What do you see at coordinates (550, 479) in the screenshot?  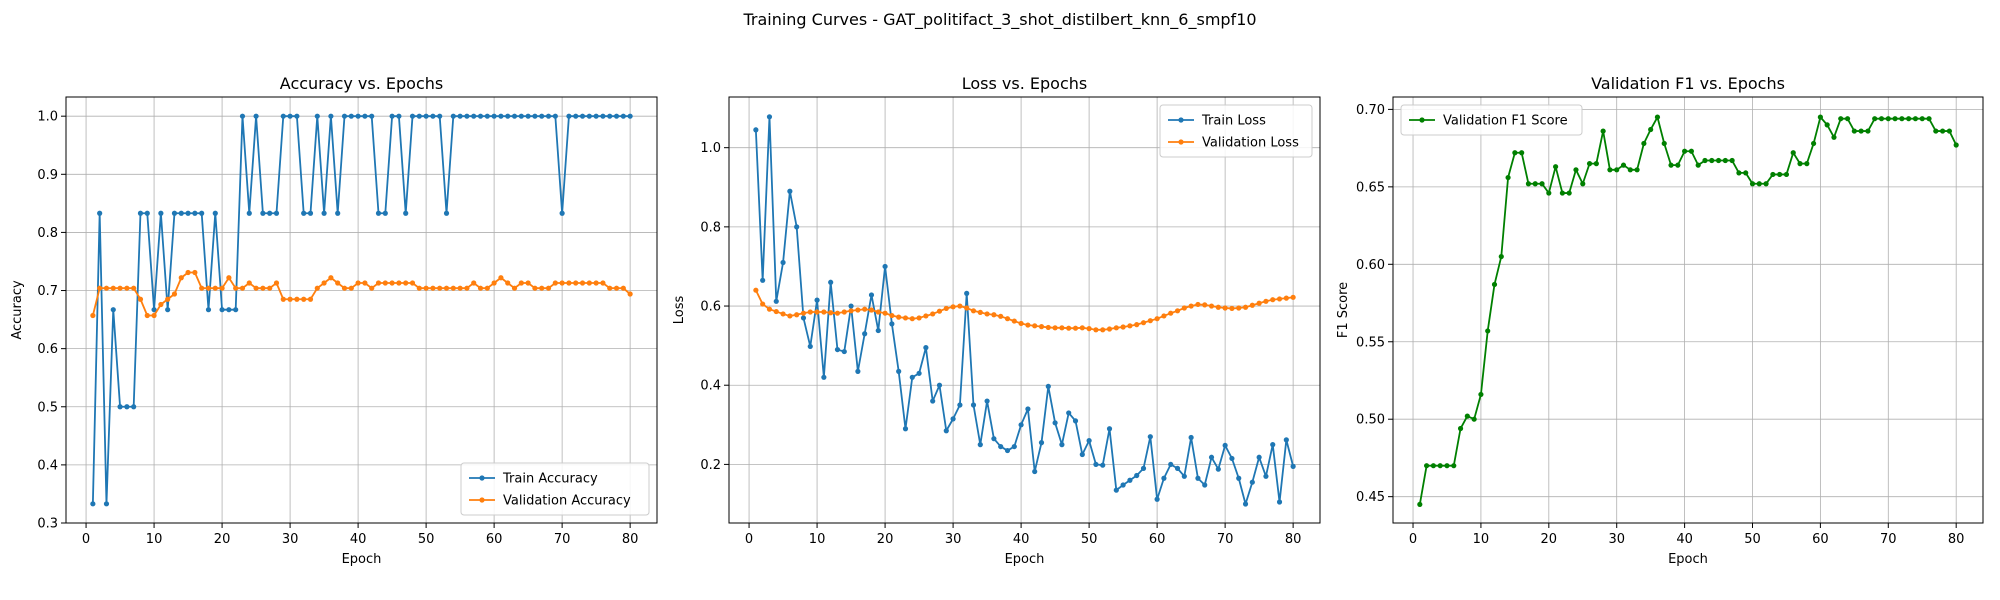 I see `legend-label: Train Accuracy` at bounding box center [550, 479].